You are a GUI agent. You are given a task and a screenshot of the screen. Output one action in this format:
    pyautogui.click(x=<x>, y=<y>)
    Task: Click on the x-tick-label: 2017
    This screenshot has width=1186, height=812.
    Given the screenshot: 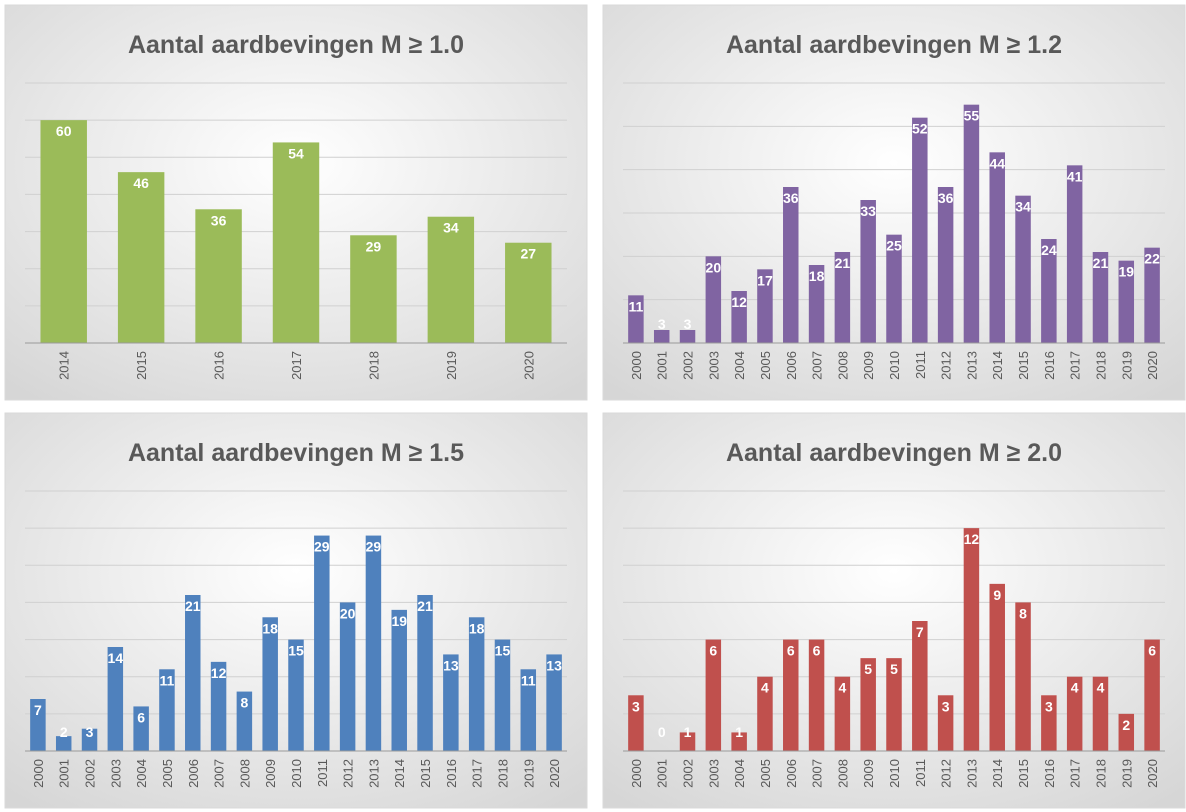 What is the action you would take?
    pyautogui.click(x=477, y=773)
    